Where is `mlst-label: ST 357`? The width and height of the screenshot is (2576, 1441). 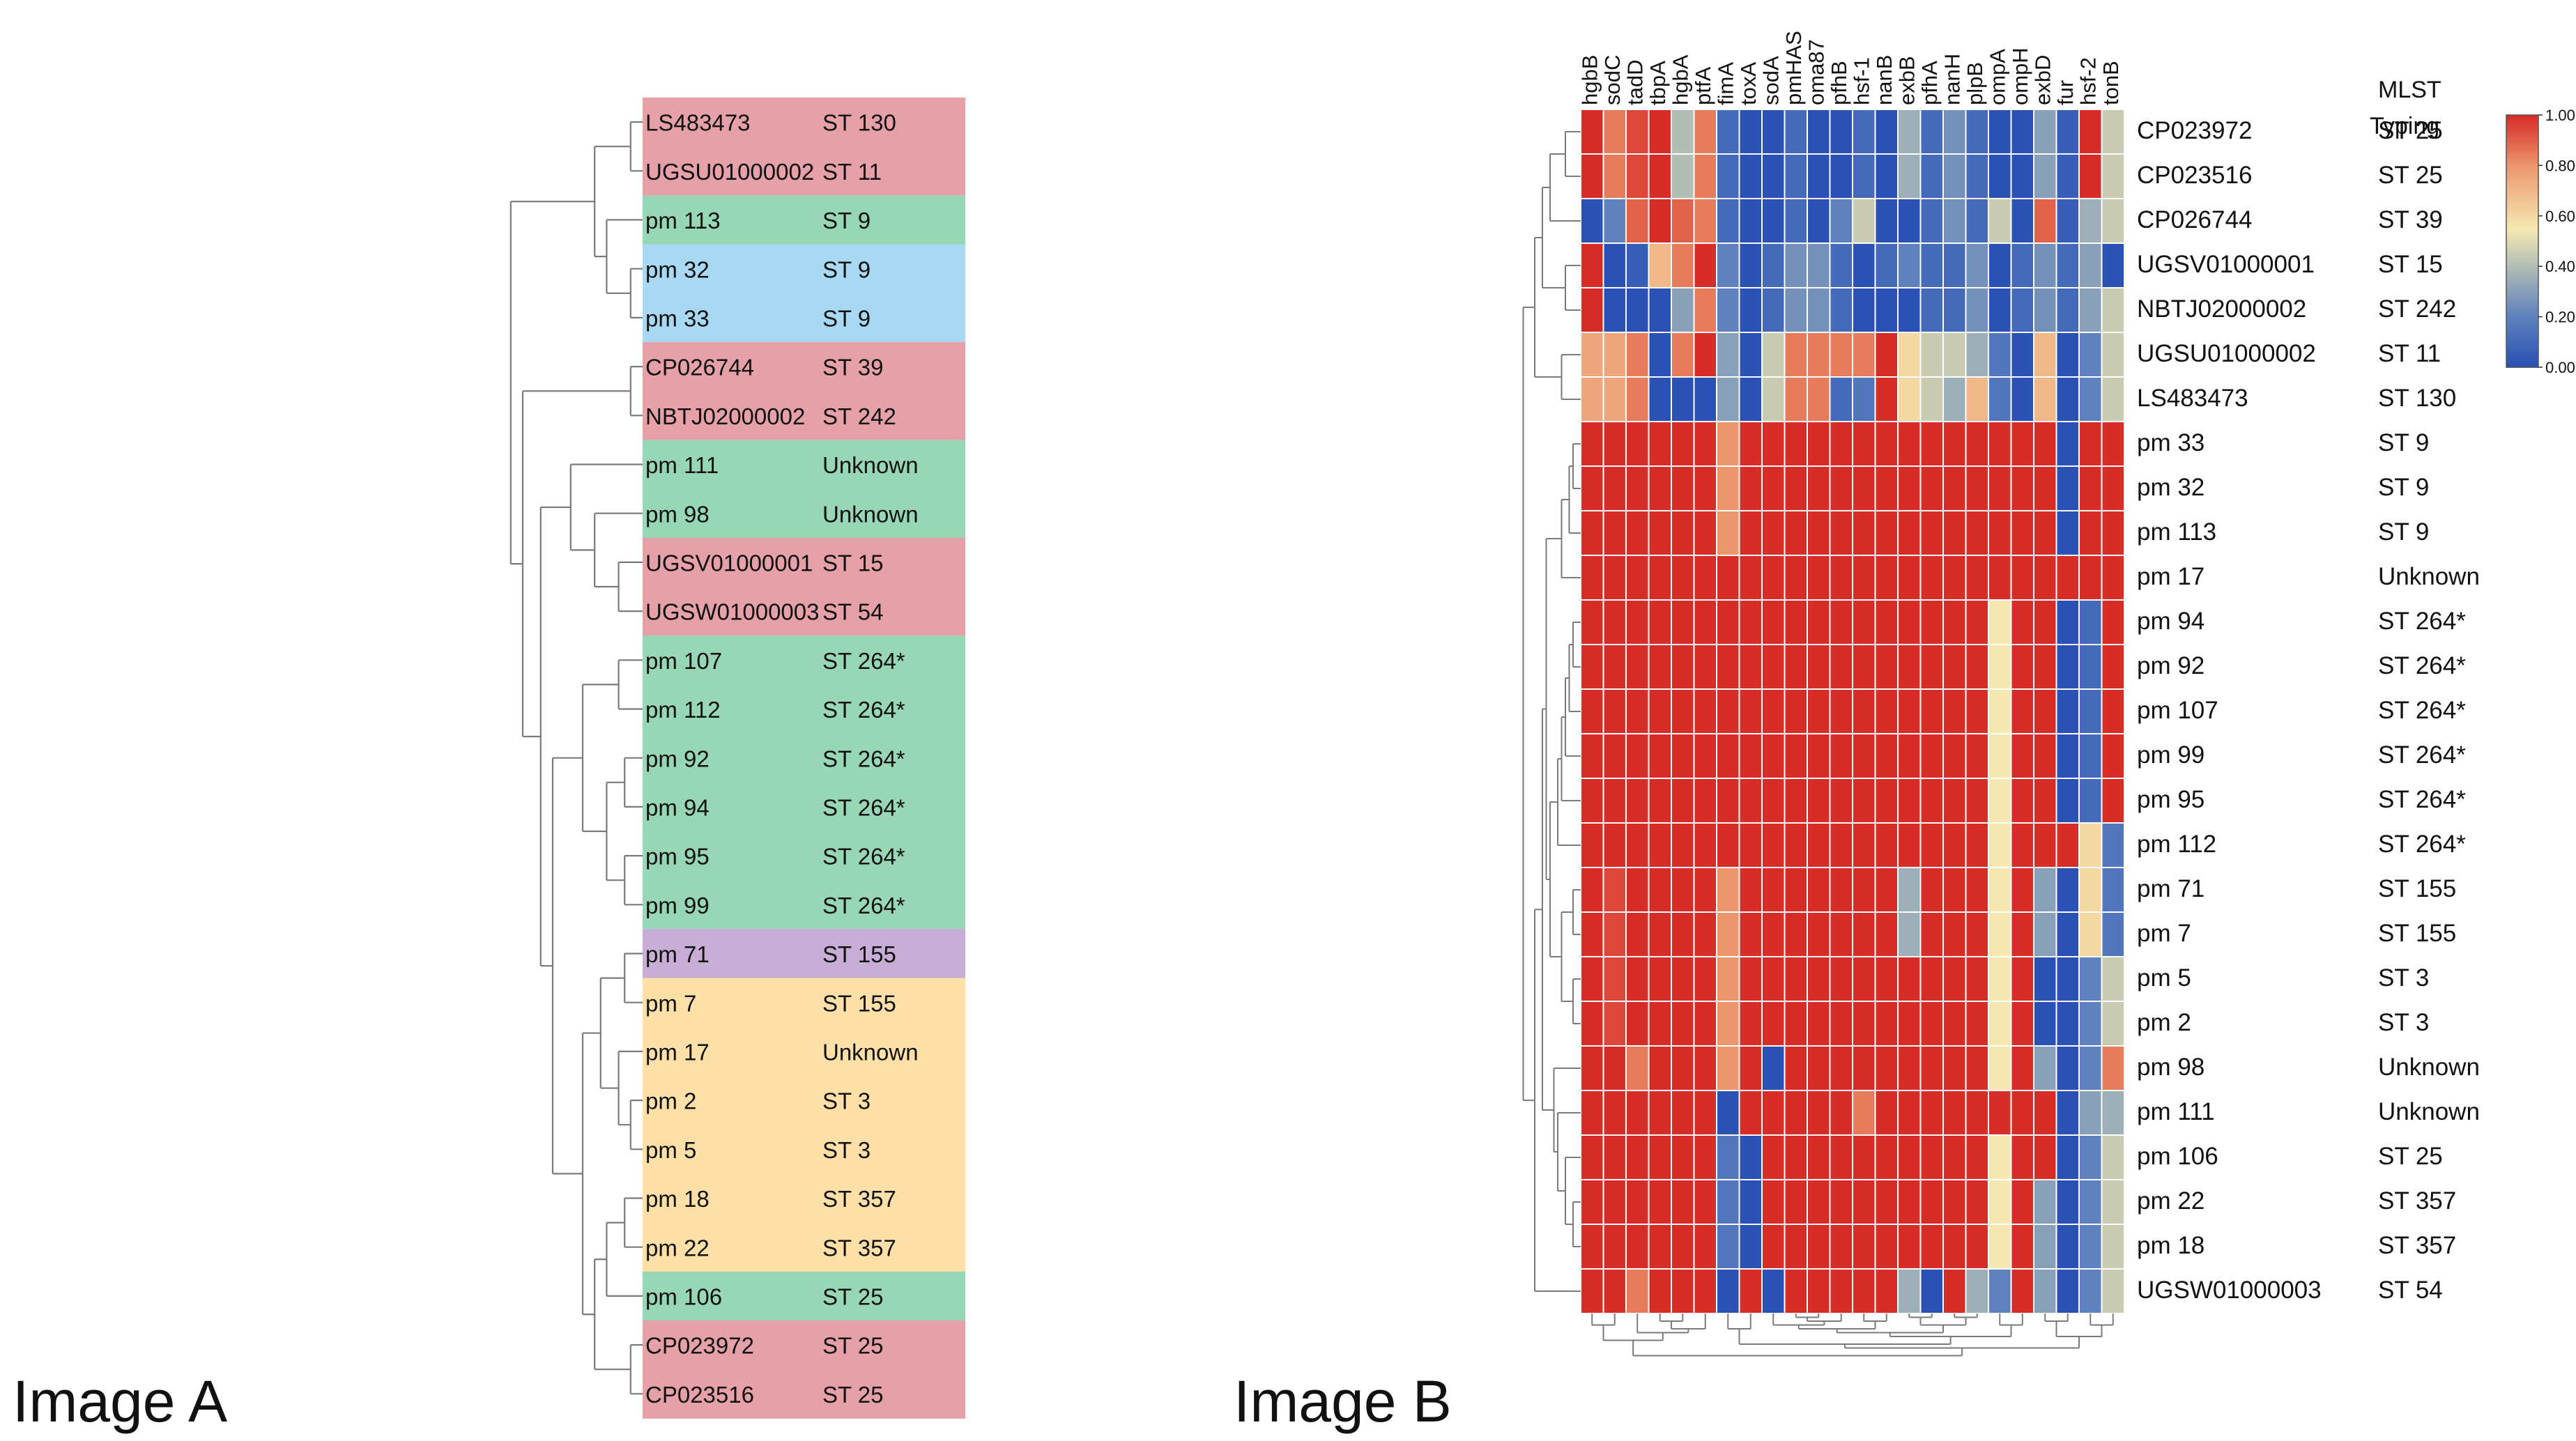 mlst-label: ST 357 is located at coordinates (2417, 1245).